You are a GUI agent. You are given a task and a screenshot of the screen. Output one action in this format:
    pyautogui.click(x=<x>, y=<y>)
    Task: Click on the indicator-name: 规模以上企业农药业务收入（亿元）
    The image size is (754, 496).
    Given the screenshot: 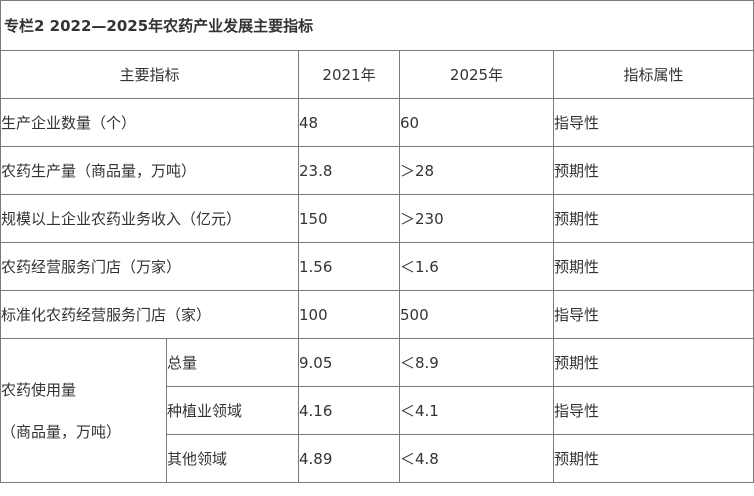 What is the action you would take?
    pyautogui.click(x=149, y=218)
    